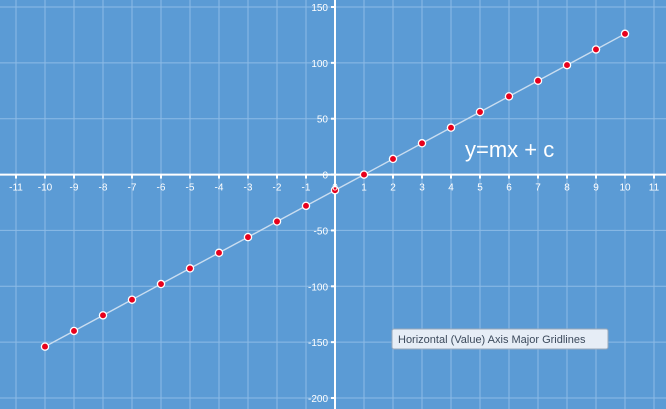  Describe the element at coordinates (654, 188) in the screenshot. I see `x-tick-label: 11` at that location.